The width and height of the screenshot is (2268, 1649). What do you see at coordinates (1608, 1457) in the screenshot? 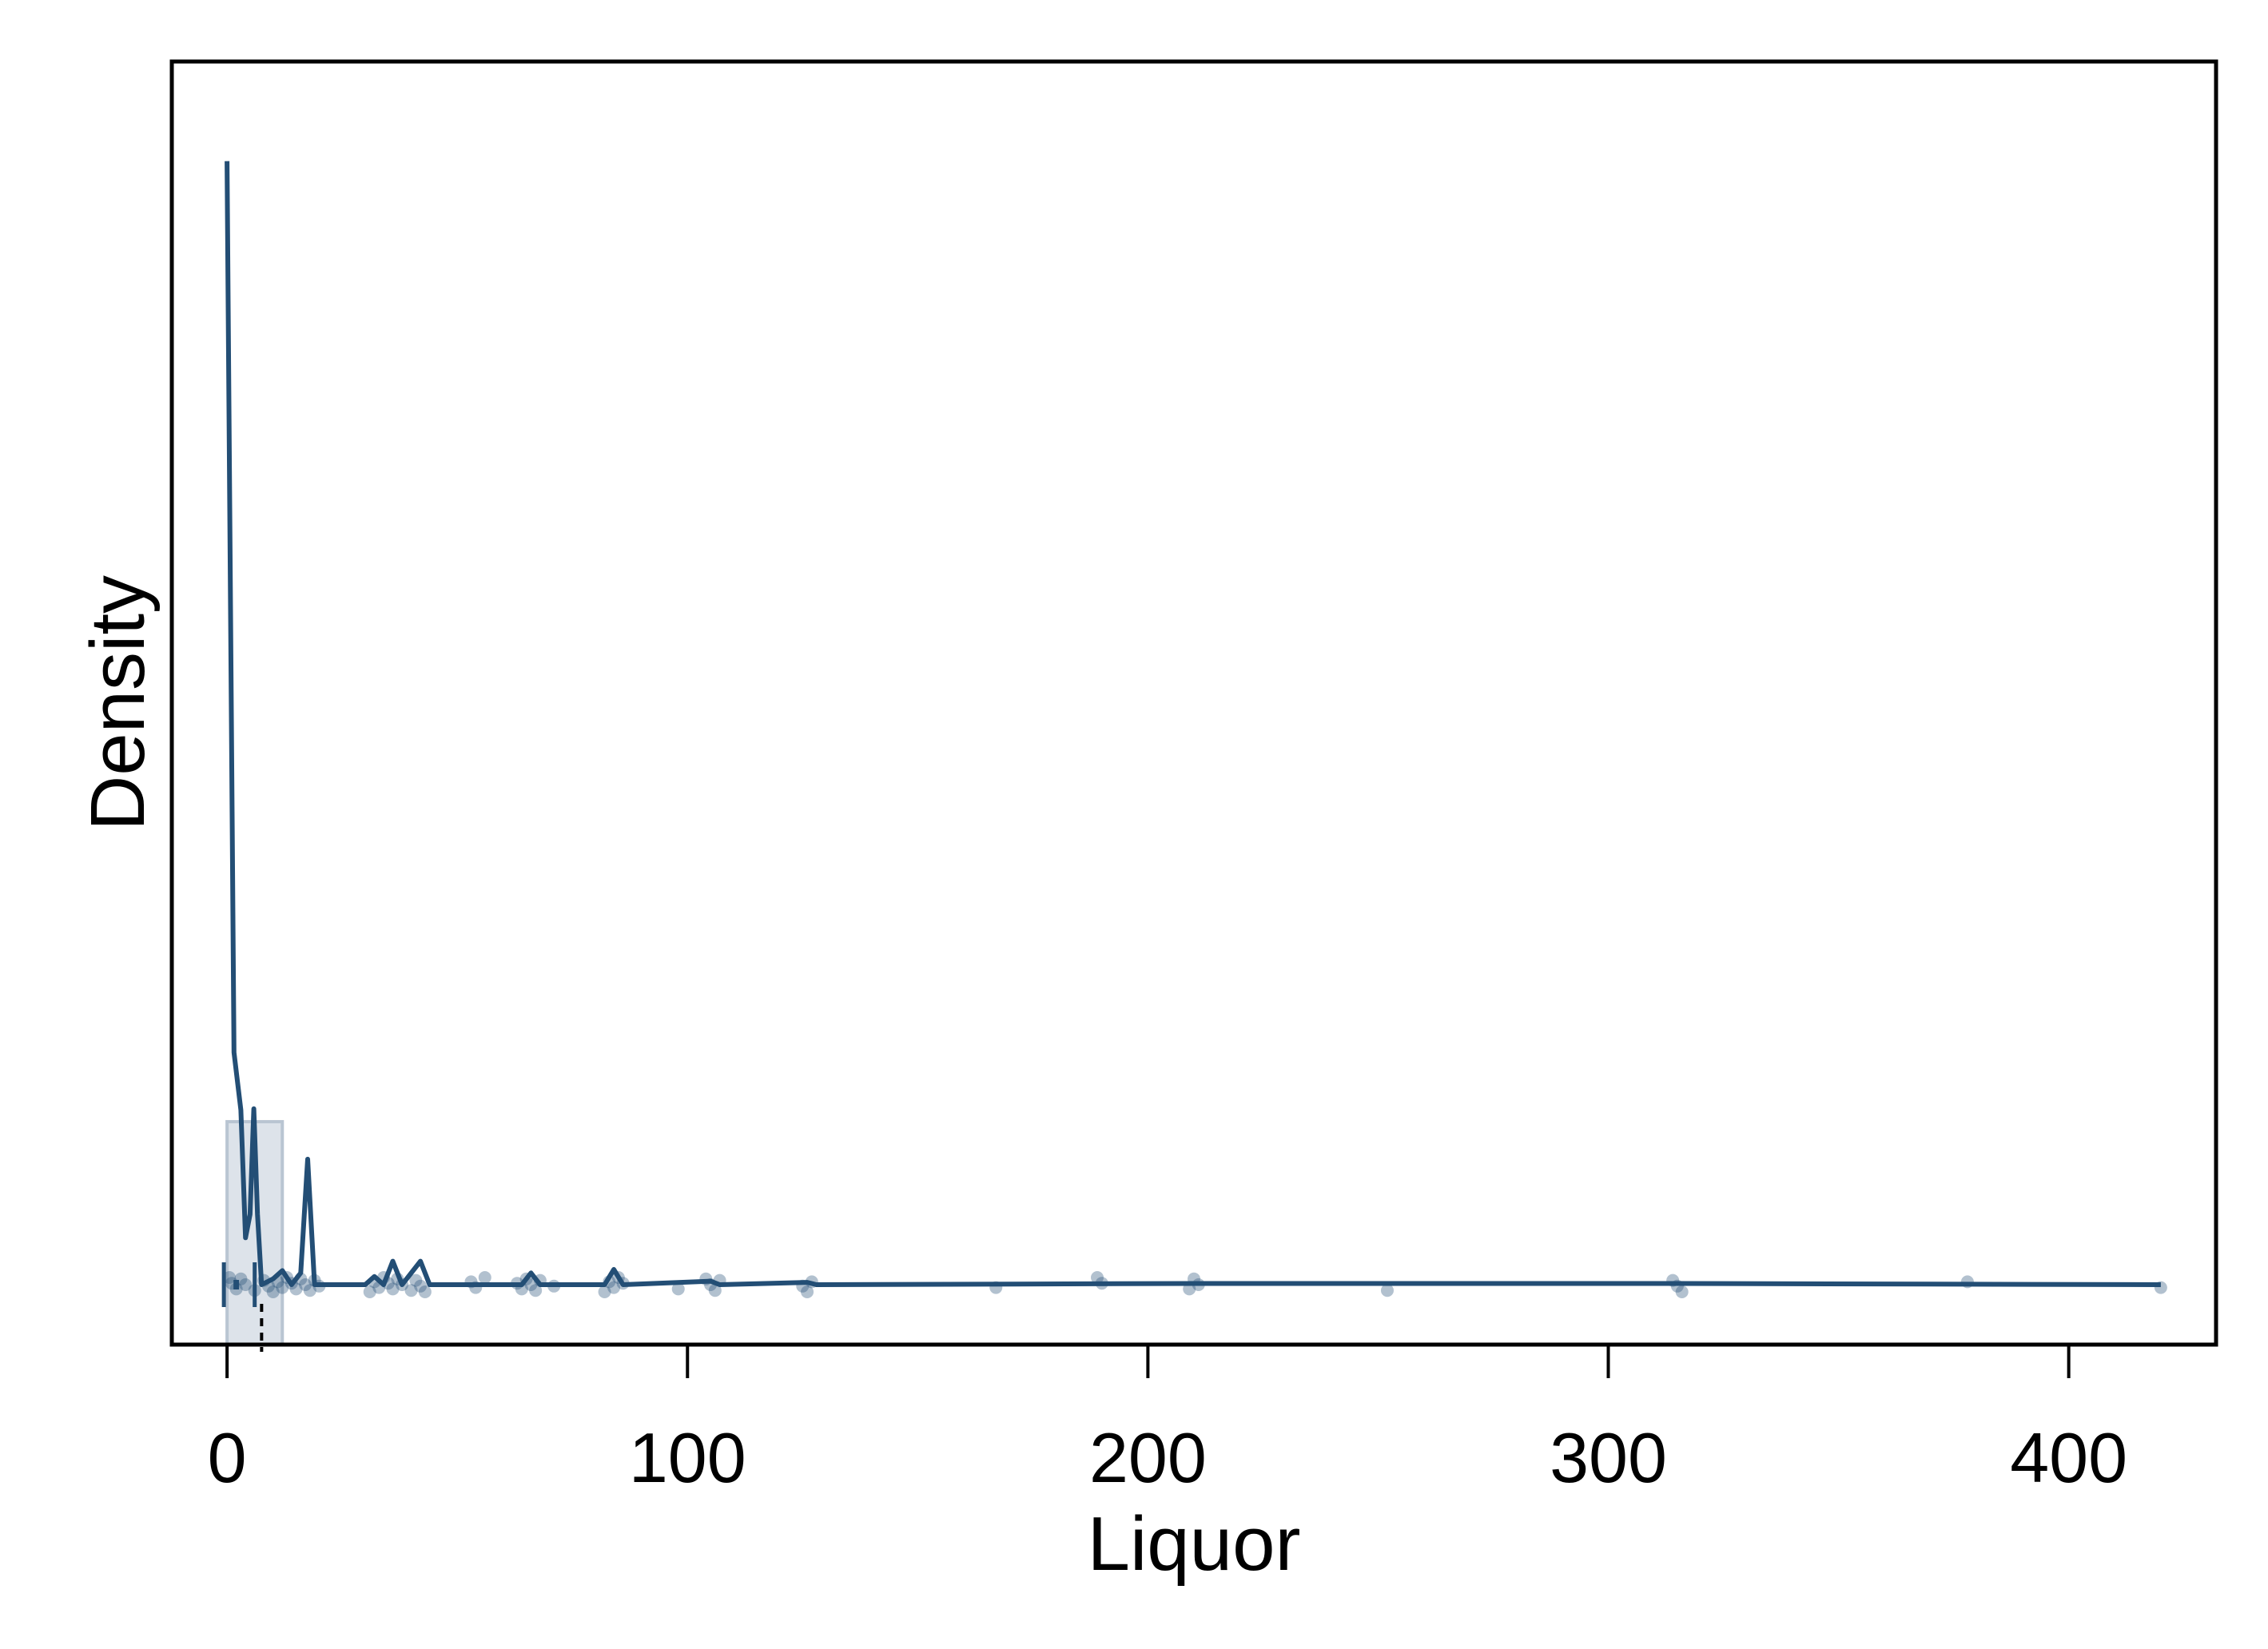
I see `x-tick-label: 300` at bounding box center [1608, 1457].